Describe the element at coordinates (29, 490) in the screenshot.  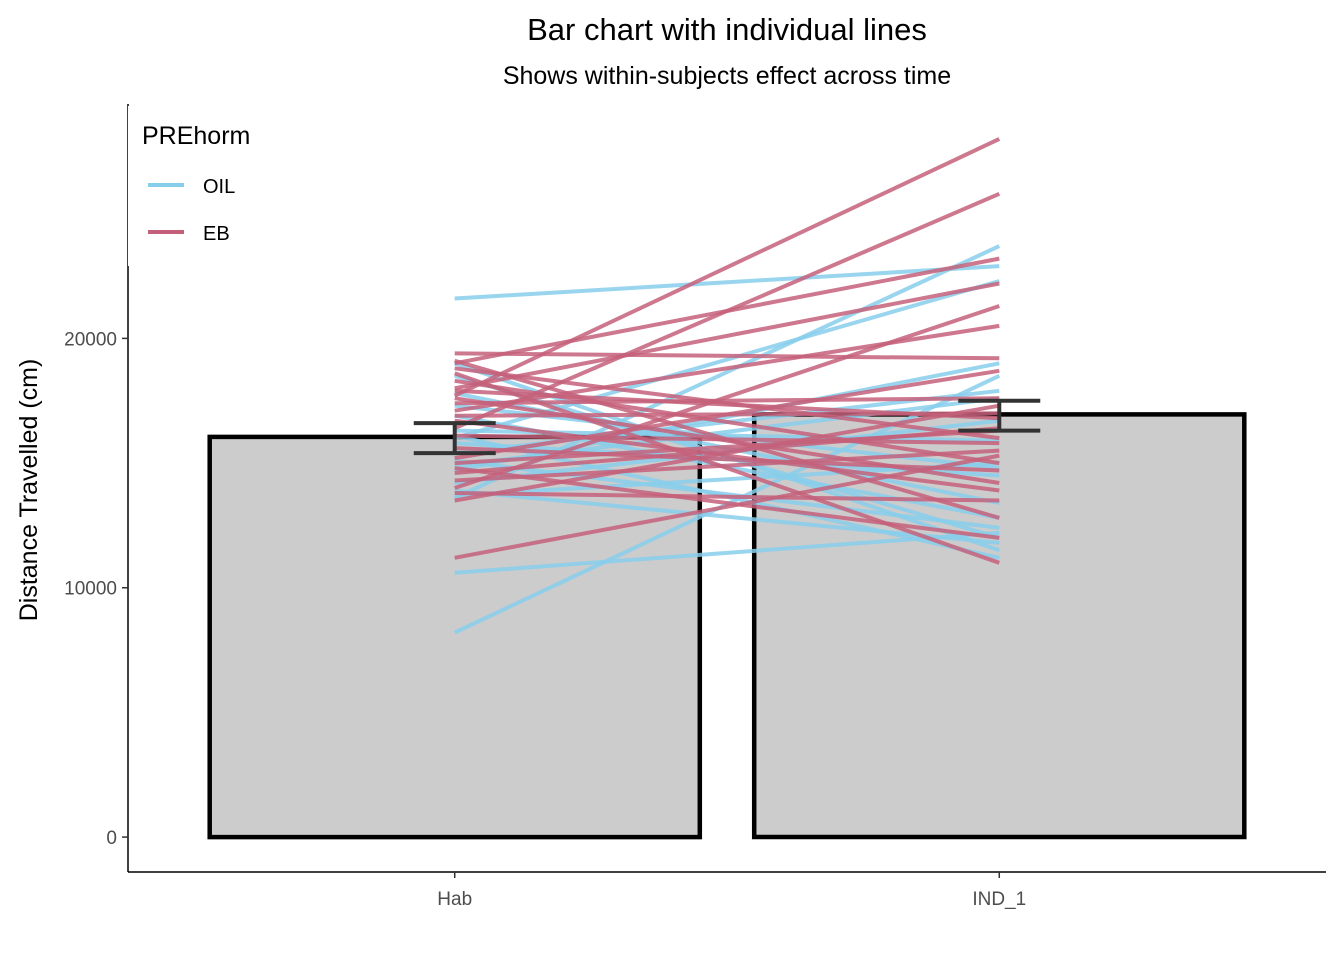
I see `y-axis-title: Distance Travelled (cm)` at that location.